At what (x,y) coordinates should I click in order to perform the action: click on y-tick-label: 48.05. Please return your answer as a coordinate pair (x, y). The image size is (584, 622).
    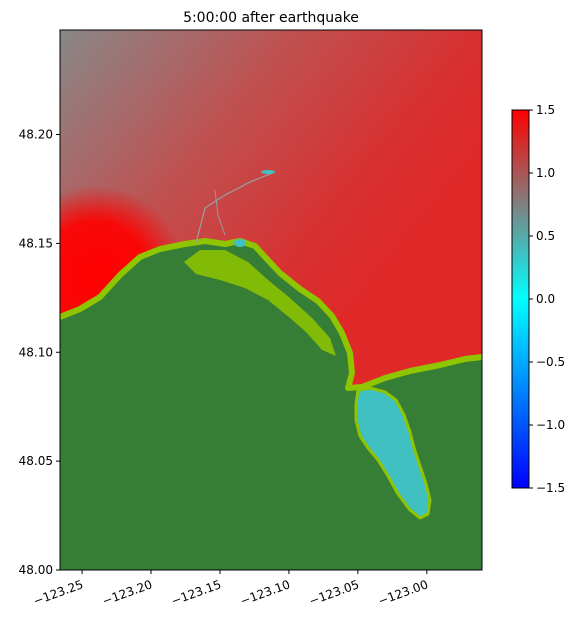
    Looking at the image, I should click on (36, 461).